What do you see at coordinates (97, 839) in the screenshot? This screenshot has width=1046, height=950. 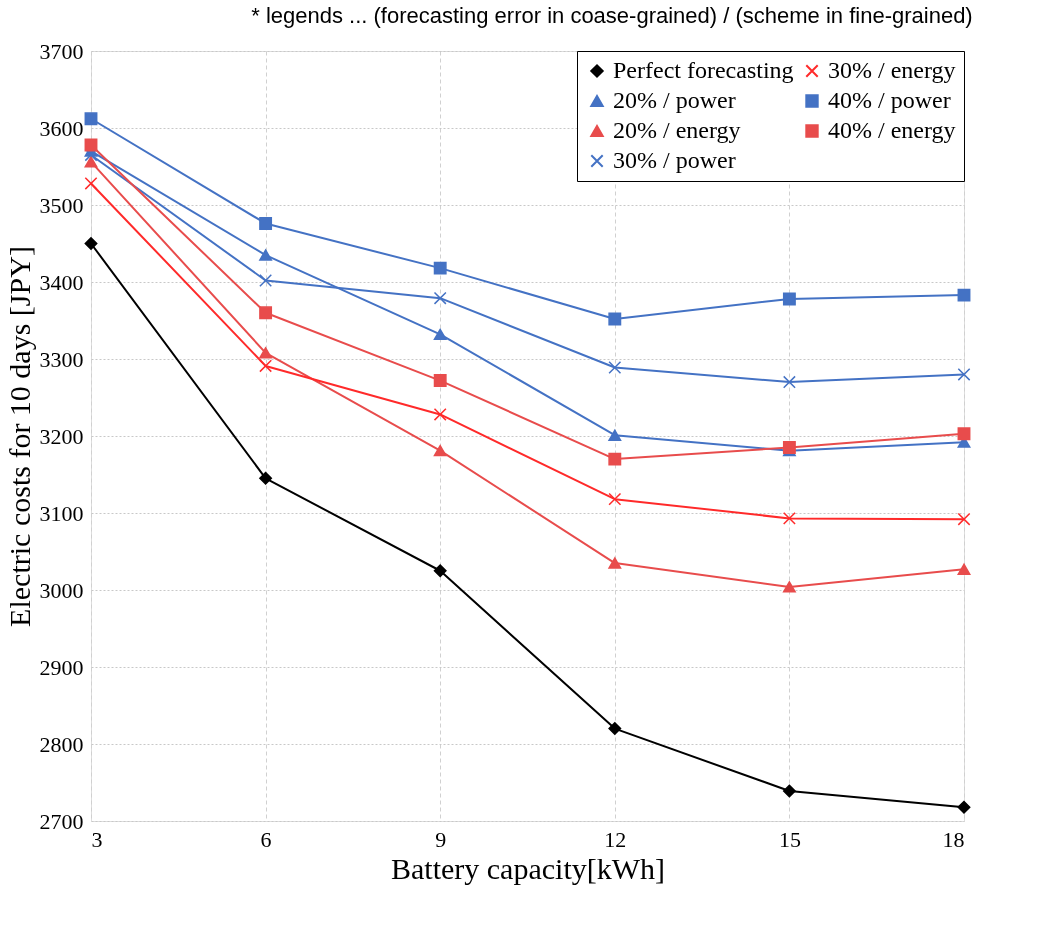 I see `x-tick-label: 3` at bounding box center [97, 839].